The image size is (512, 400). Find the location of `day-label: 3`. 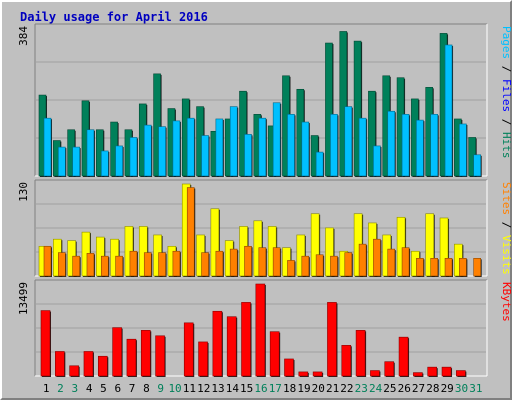

day-label: 3 is located at coordinates (74, 388).